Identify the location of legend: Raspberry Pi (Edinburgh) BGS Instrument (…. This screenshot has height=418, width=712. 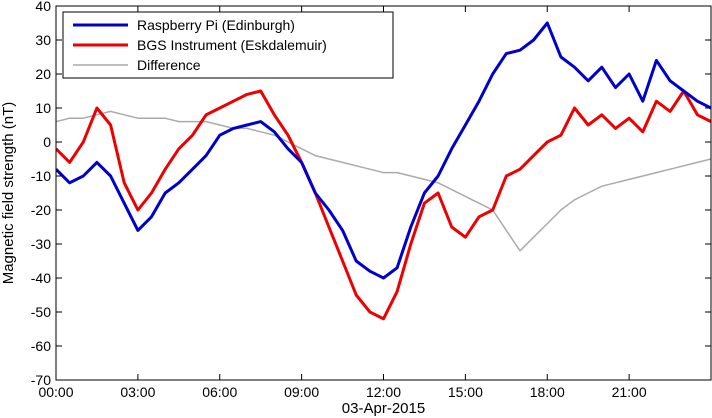
(228, 45).